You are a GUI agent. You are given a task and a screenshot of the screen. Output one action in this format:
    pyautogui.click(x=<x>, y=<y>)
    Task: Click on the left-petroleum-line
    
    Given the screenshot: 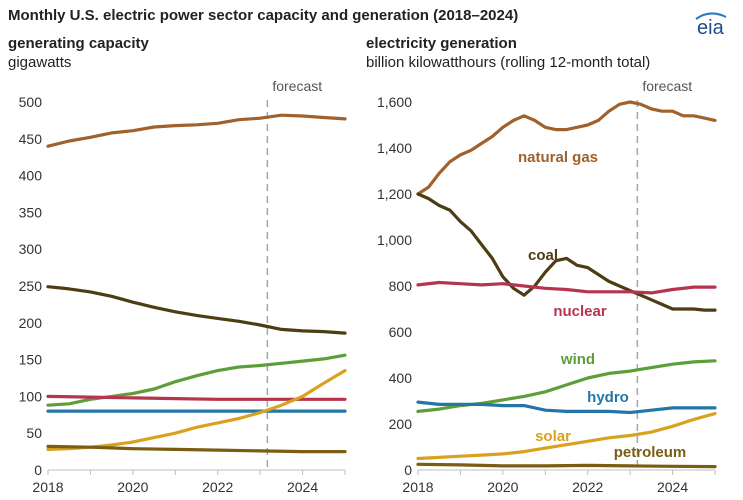 What is the action you would take?
    pyautogui.click(x=196, y=449)
    